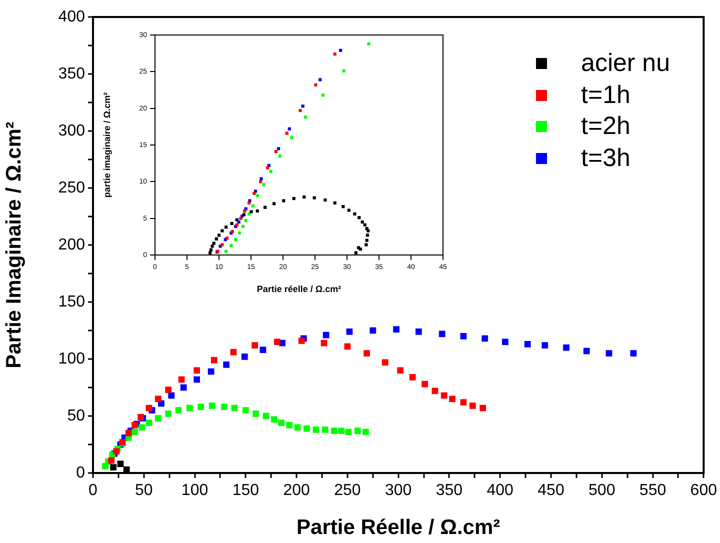 The width and height of the screenshot is (720, 543). What do you see at coordinates (347, 491) in the screenshot?
I see `x-tick-label: 250` at bounding box center [347, 491].